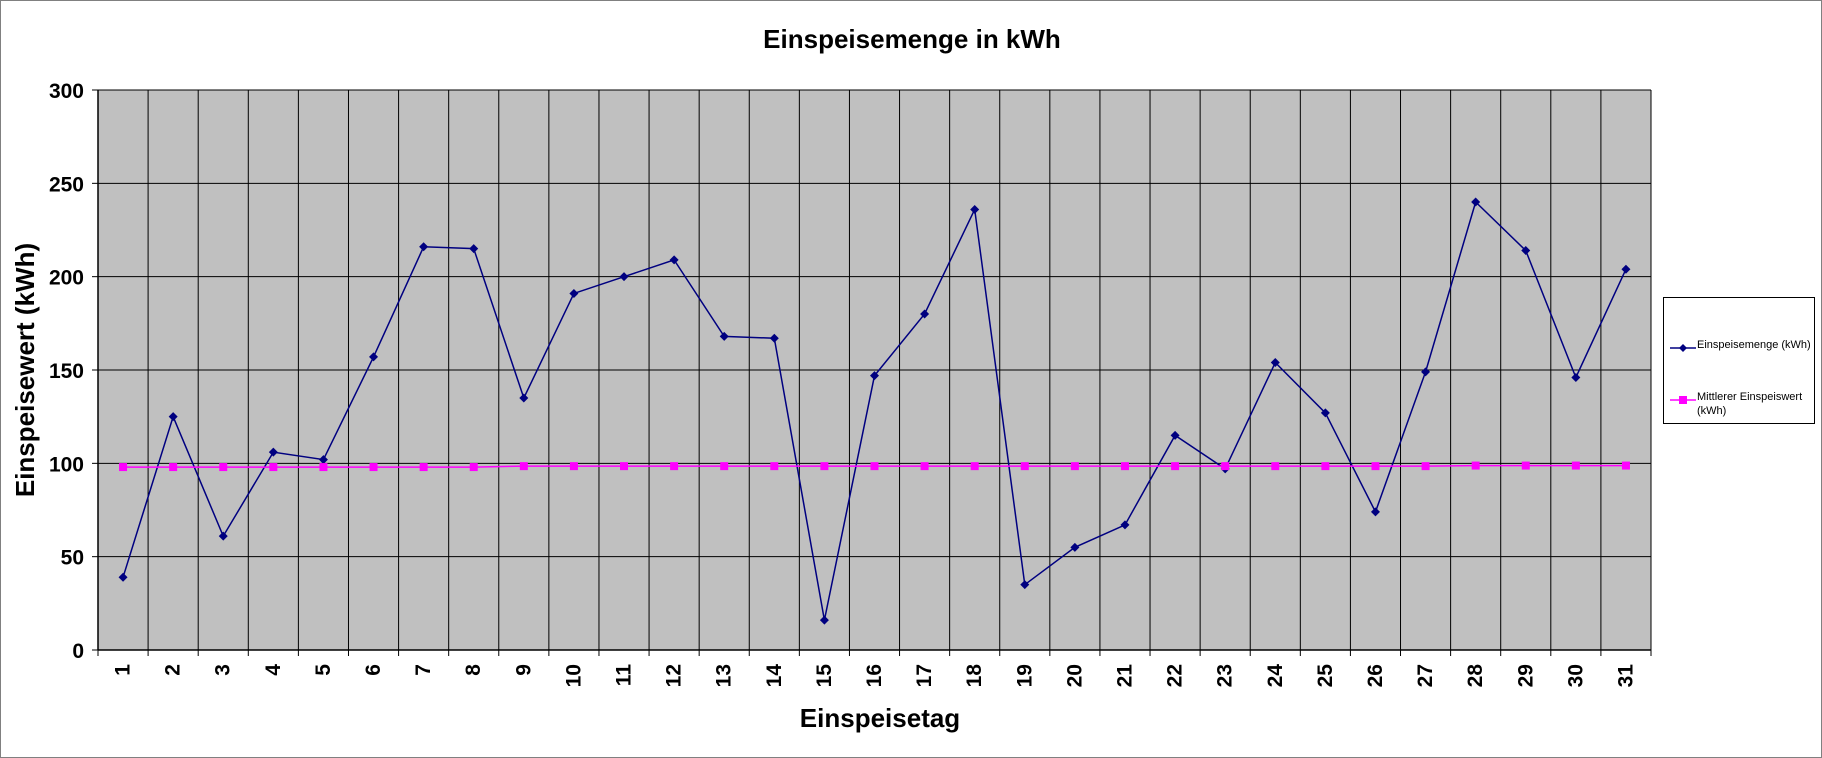  What do you see at coordinates (423, 670) in the screenshot?
I see `x-tick-label: 7` at bounding box center [423, 670].